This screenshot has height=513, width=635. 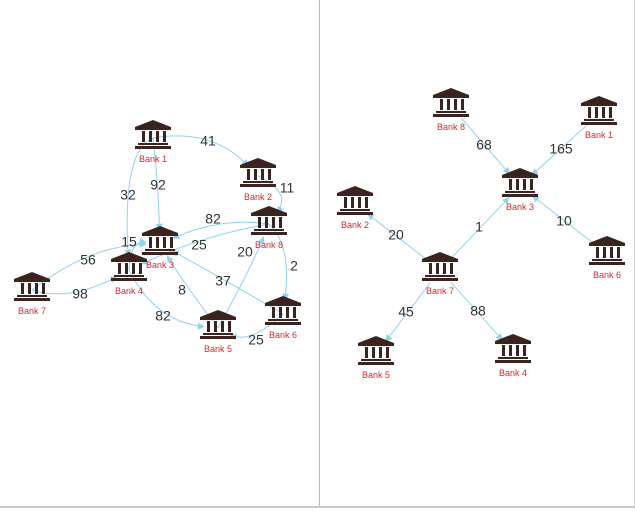 I want to click on edge-weight-label: 165, so click(x=561, y=149).